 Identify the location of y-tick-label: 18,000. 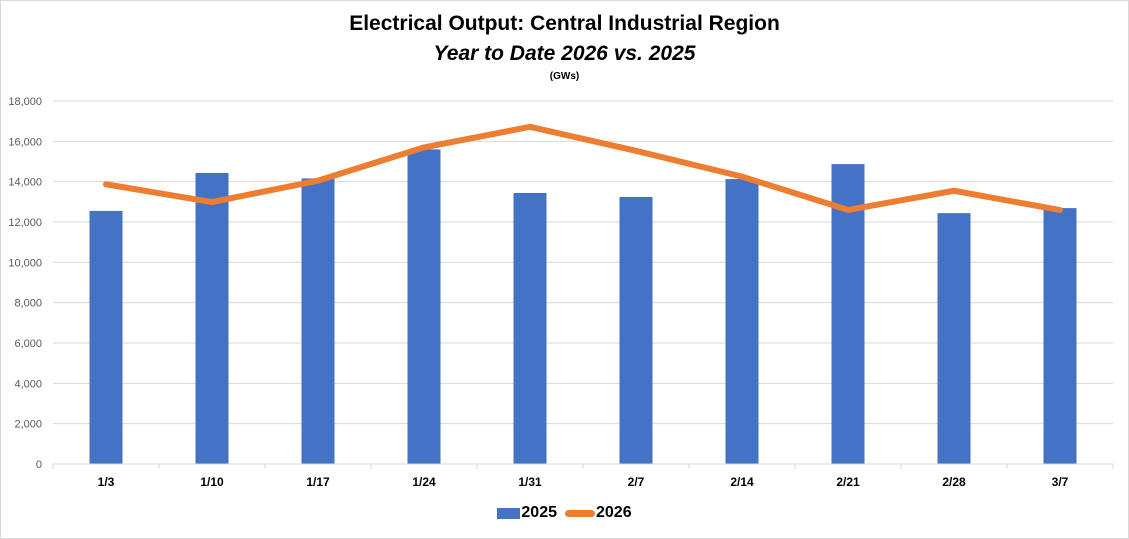
(25, 102).